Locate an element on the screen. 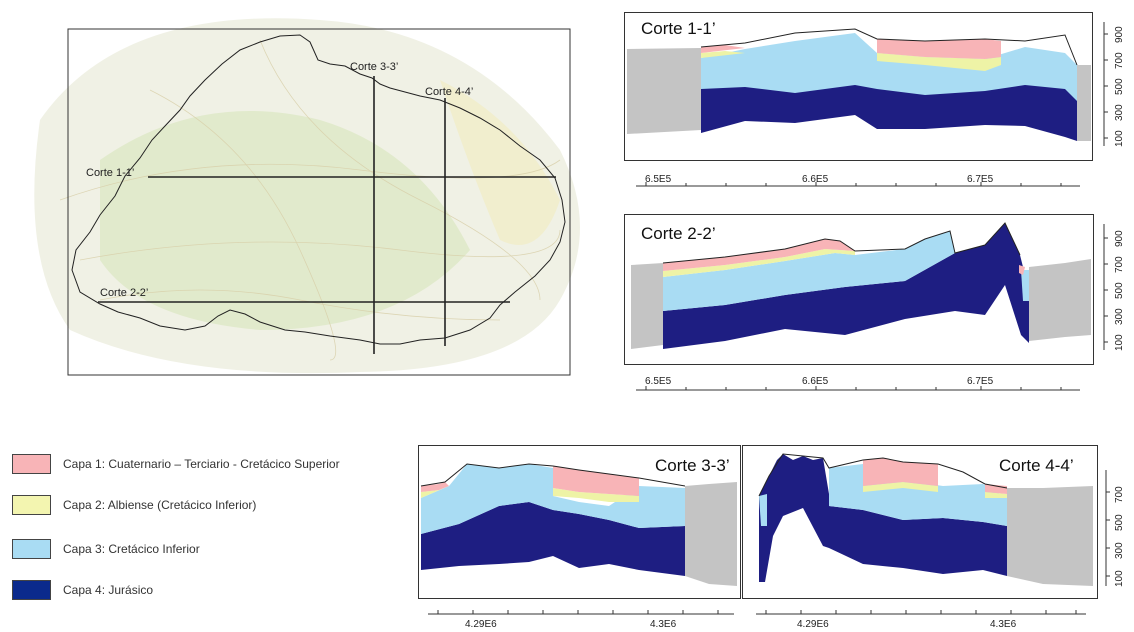 This screenshot has height=632, width=1134. section-3-x-axis-line is located at coordinates (581, 612).